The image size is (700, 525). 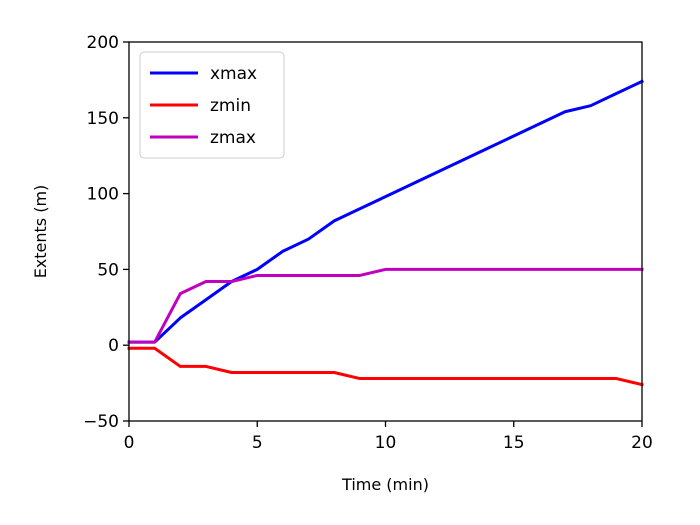 What do you see at coordinates (203, 138) in the screenshot?
I see `legend-entry-zmax: zmax` at bounding box center [203, 138].